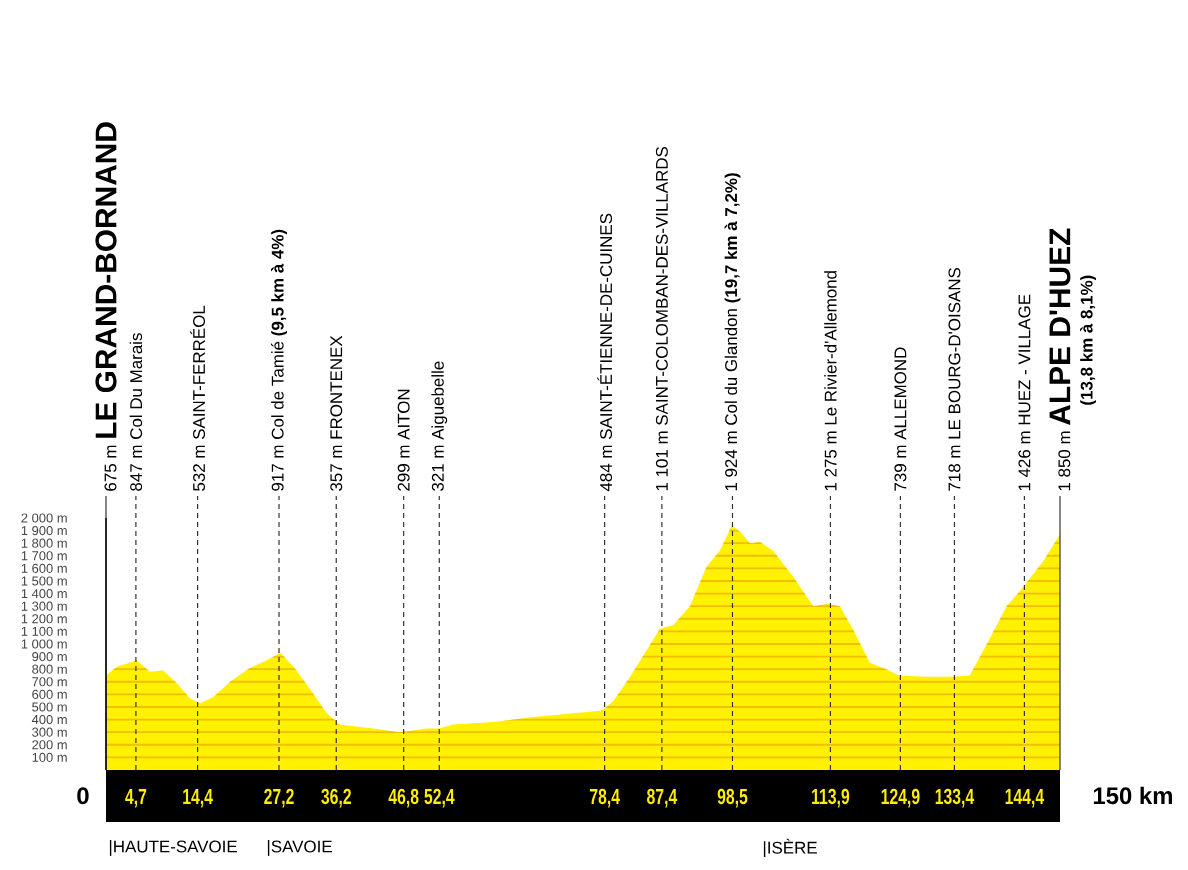 This screenshot has height=870, width=1188. What do you see at coordinates (336, 413) in the screenshot?
I see `ref-line-label: 357 m FRONTENEX` at bounding box center [336, 413].